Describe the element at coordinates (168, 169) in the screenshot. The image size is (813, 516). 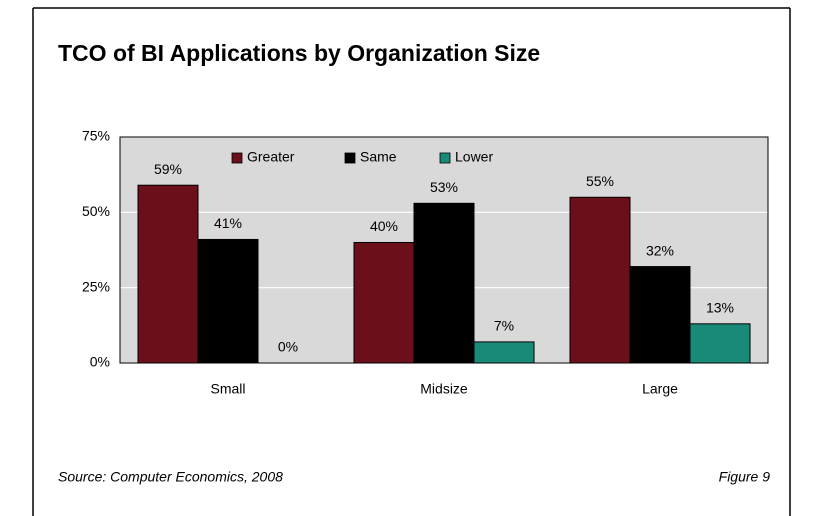
I see `value-label: 59%` at that location.